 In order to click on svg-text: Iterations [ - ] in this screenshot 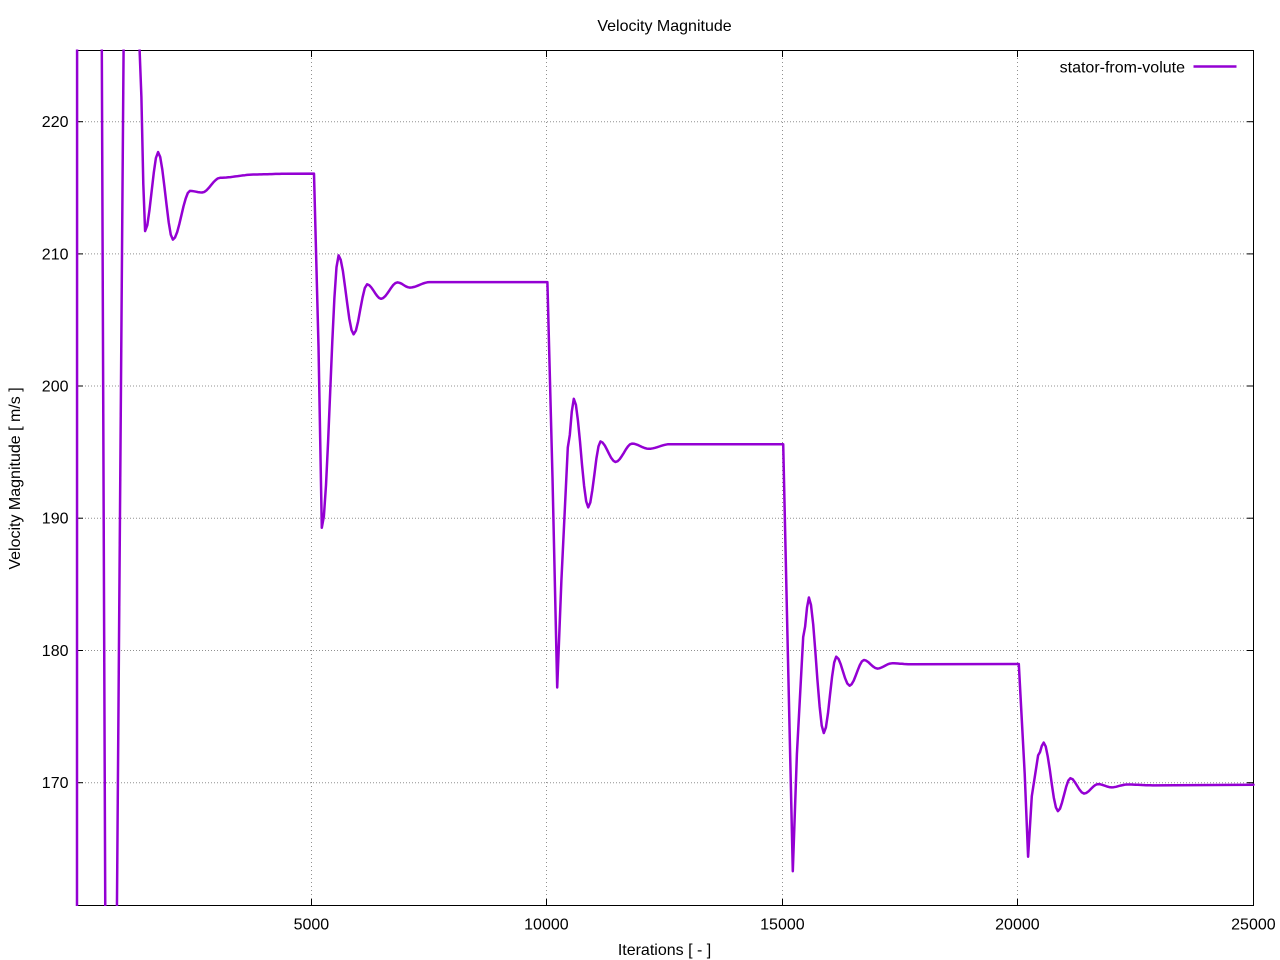, I will do `click(664, 950)`.